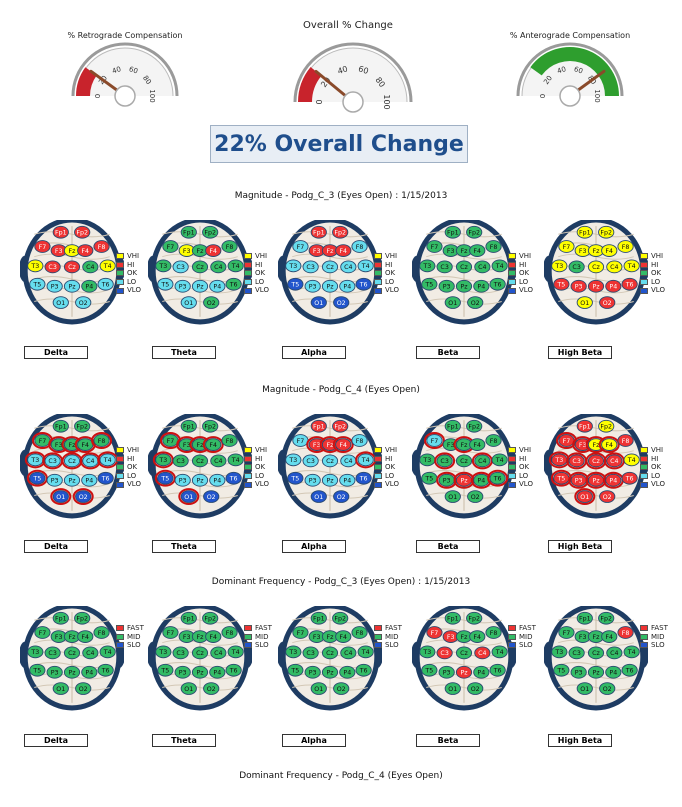  What do you see at coordinates (392, 636) in the screenshot?
I see `legend-label: MID` at bounding box center [392, 636].